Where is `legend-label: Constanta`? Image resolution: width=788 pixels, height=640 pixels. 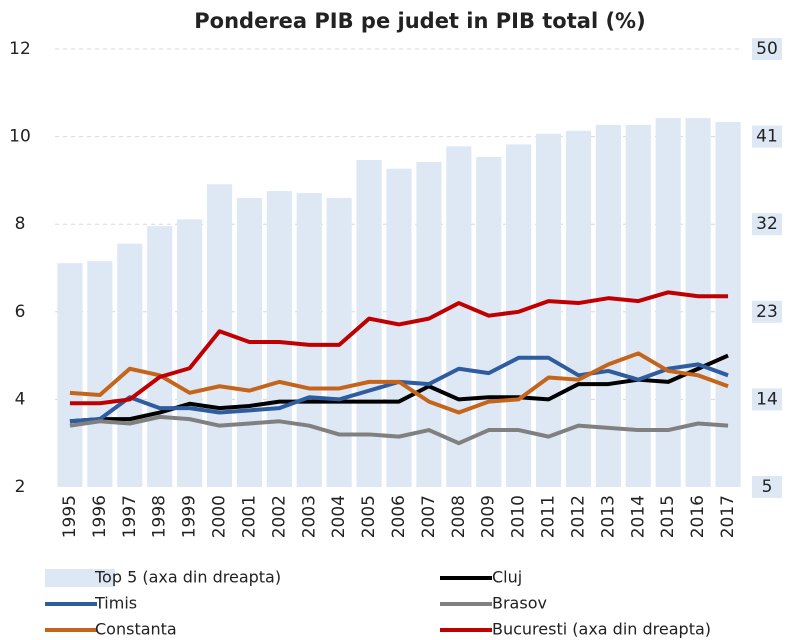 legend-label: Constanta is located at coordinates (136, 629).